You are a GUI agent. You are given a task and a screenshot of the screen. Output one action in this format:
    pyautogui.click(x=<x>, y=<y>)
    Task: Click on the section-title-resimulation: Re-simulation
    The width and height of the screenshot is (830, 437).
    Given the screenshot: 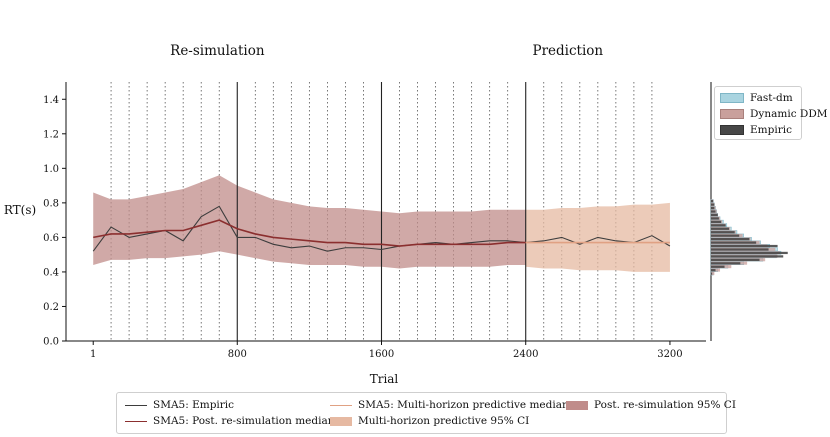 What is the action you would take?
    pyautogui.click(x=217, y=51)
    